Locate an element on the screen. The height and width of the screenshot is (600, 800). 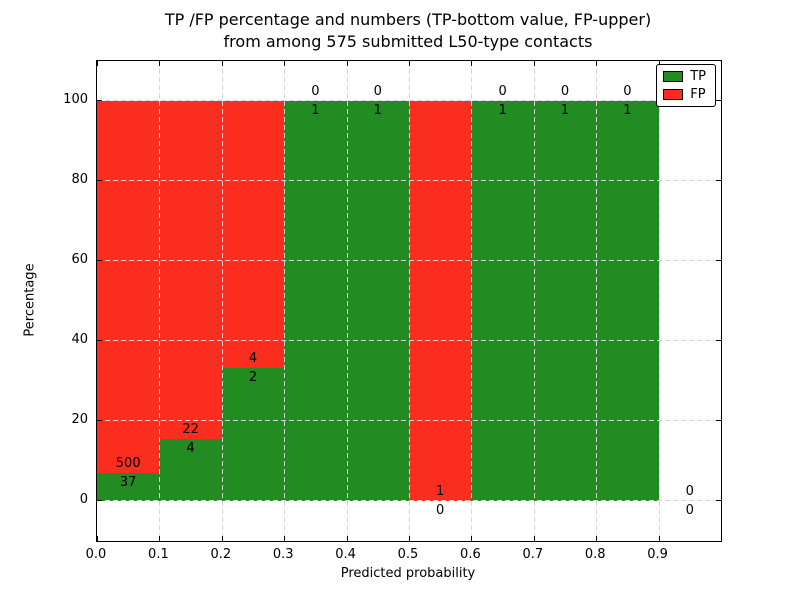
x-tick-label: 0.0 is located at coordinates (96, 554).